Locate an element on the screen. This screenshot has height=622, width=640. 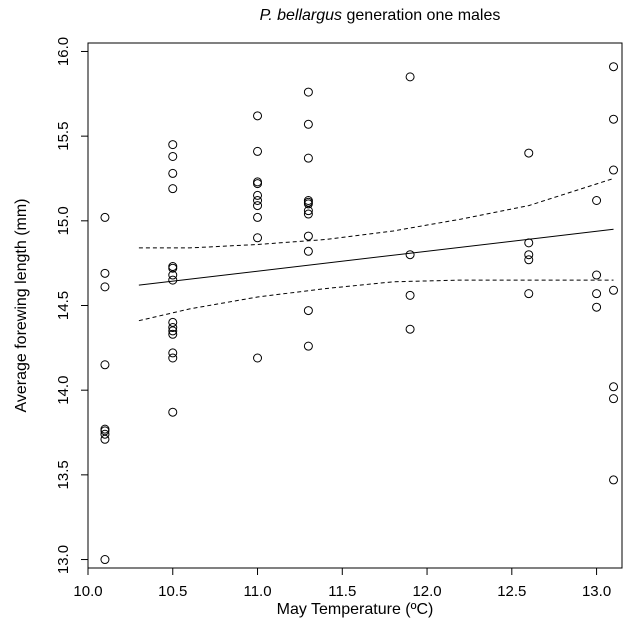
y-axis-label: Average forewing length (mm) is located at coordinates (21, 305).